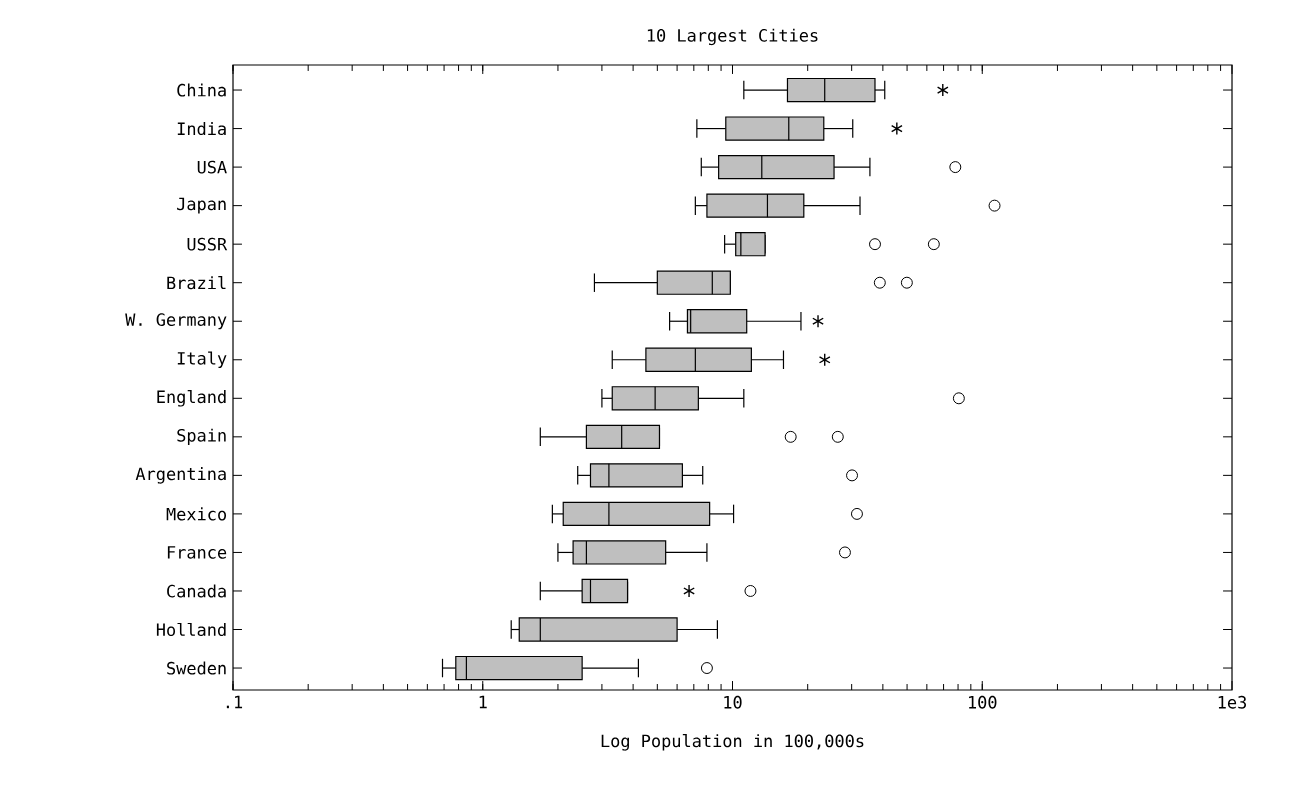  What do you see at coordinates (191, 398) in the screenshot?
I see `y-tick-label: England` at bounding box center [191, 398].